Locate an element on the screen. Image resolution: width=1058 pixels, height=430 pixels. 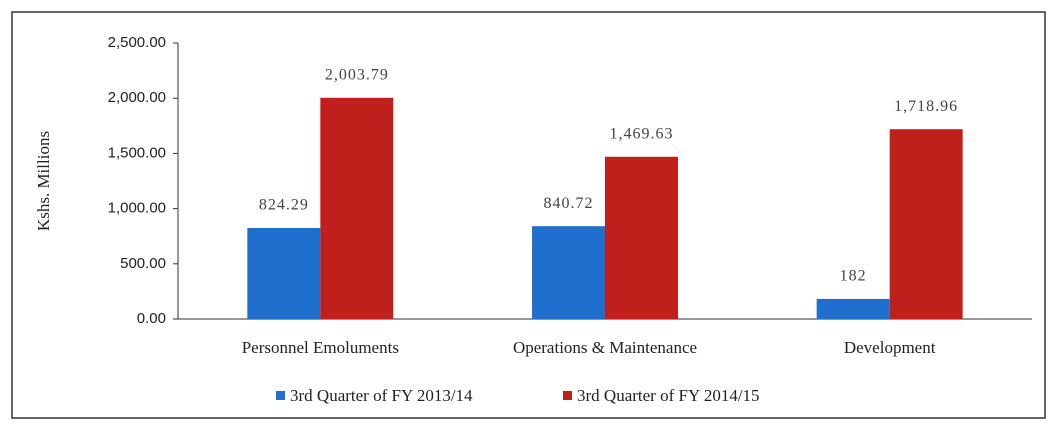
legend-label: 3rd Quarter of FY 2014/15 is located at coordinates (668, 395).